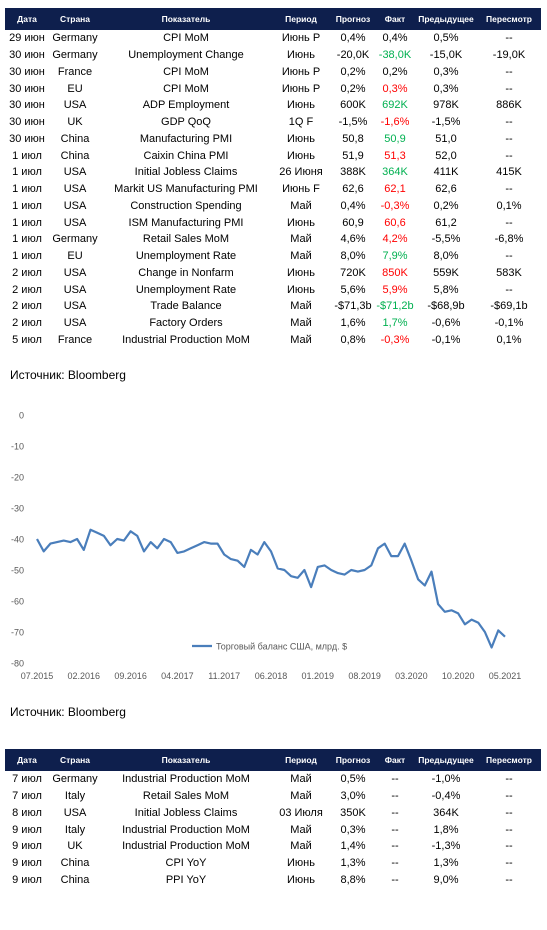 This screenshot has width=547, height=930. I want to click on table-cell: 0,4%, so click(353, 205).